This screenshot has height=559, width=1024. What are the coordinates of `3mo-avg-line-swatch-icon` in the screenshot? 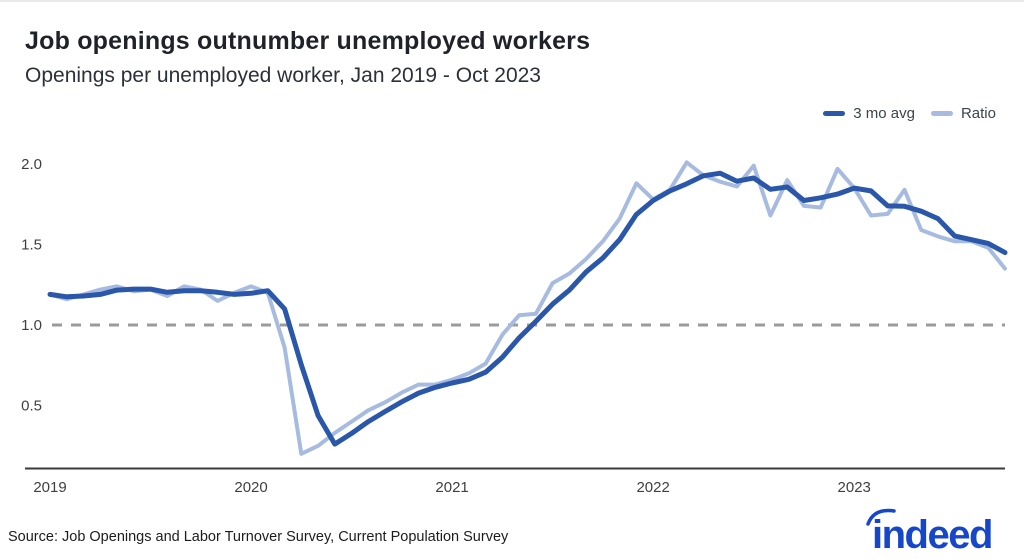 It's located at (834, 113).